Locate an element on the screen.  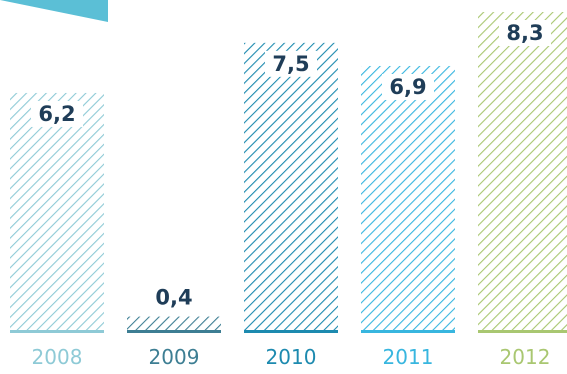
value-label-box-2012 is located at coordinates (525, 33).